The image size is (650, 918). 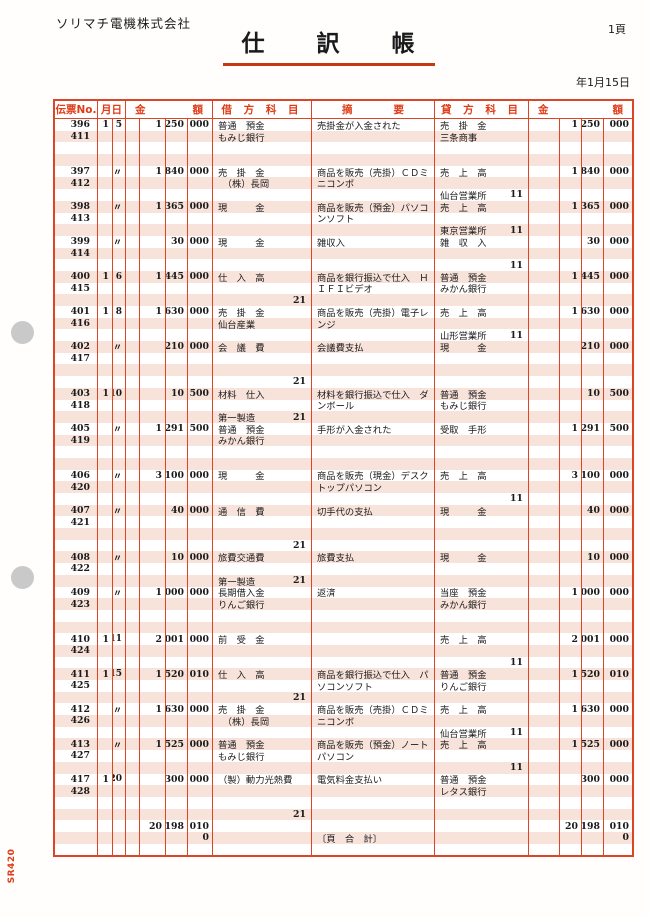 I want to click on amount-left-cell: 1, so click(x=153, y=171).